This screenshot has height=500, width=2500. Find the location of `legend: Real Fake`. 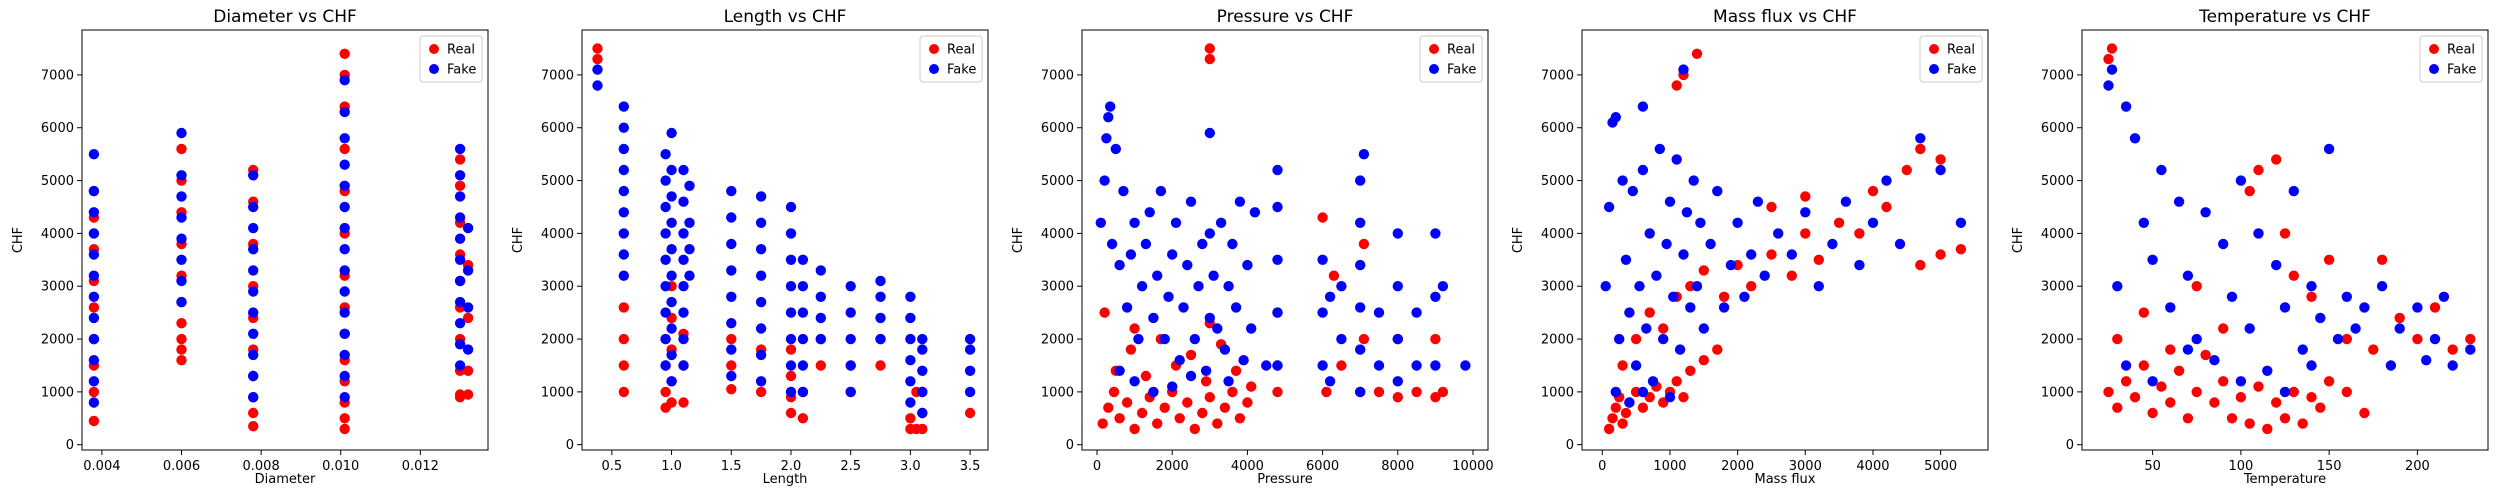

legend: Real Fake is located at coordinates (951, 59).